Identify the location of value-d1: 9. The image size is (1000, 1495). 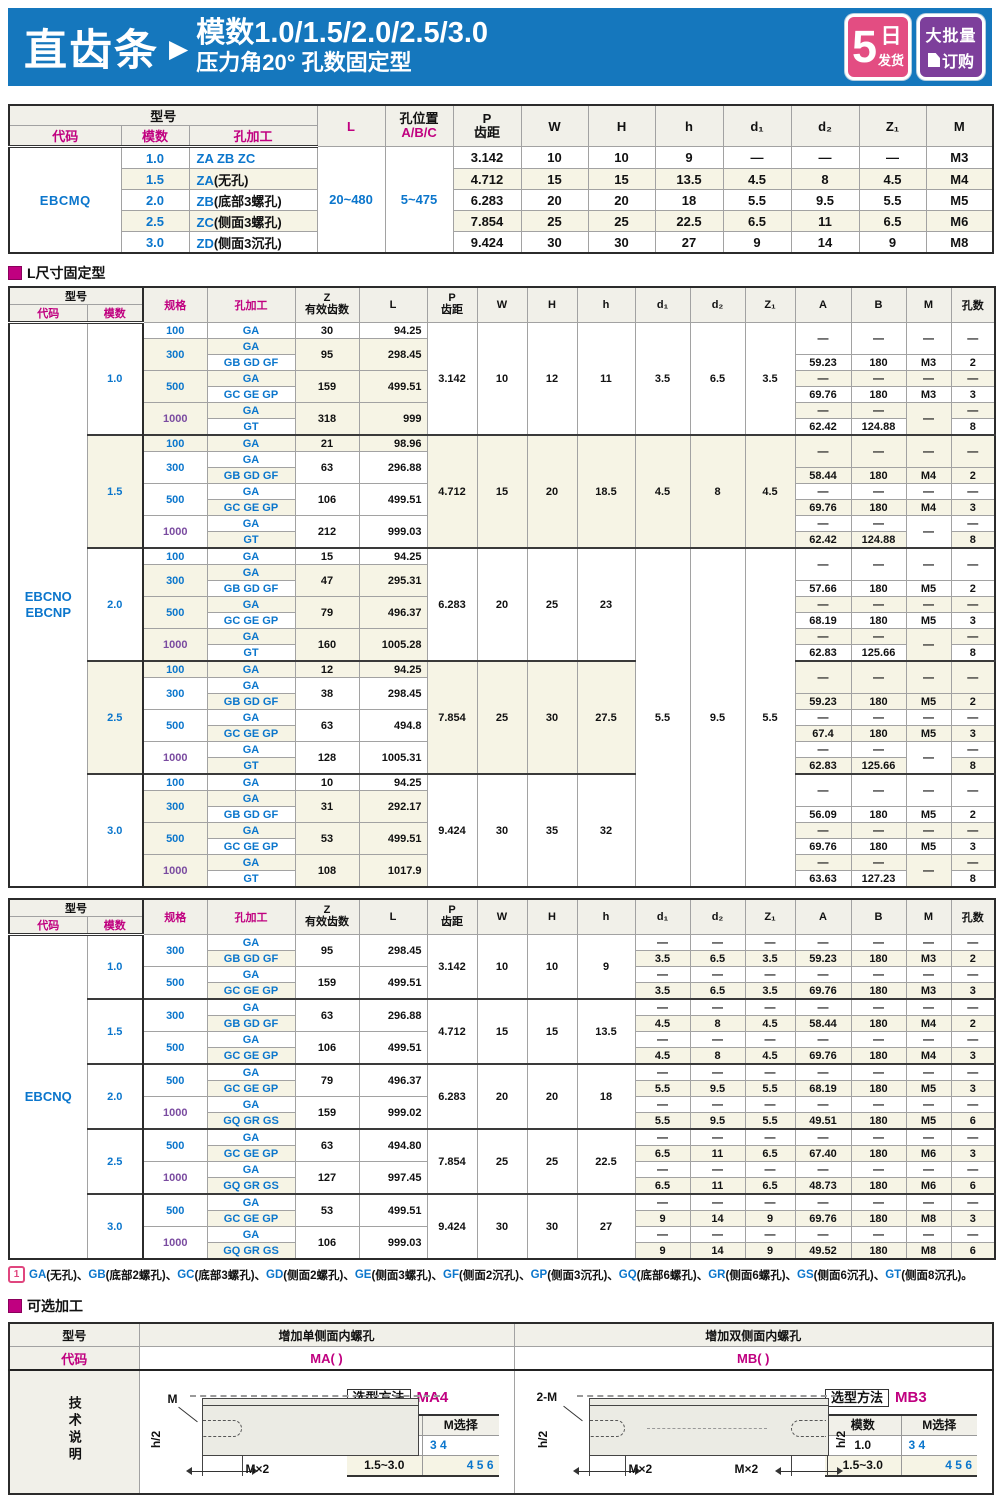
(662, 1218).